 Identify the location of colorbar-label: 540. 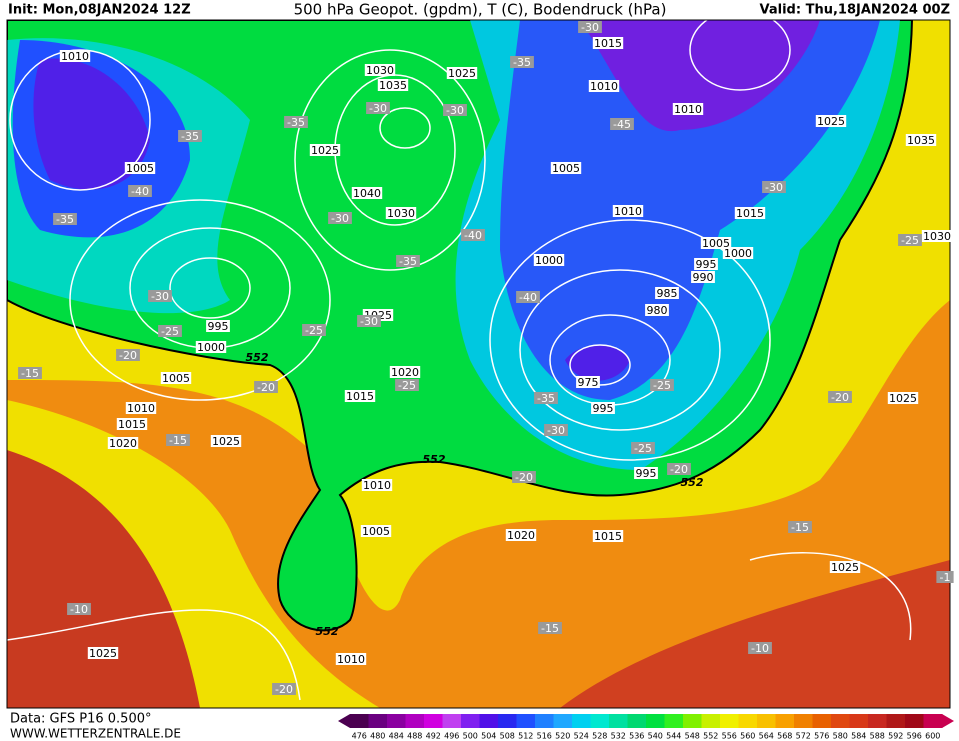
(655, 736).